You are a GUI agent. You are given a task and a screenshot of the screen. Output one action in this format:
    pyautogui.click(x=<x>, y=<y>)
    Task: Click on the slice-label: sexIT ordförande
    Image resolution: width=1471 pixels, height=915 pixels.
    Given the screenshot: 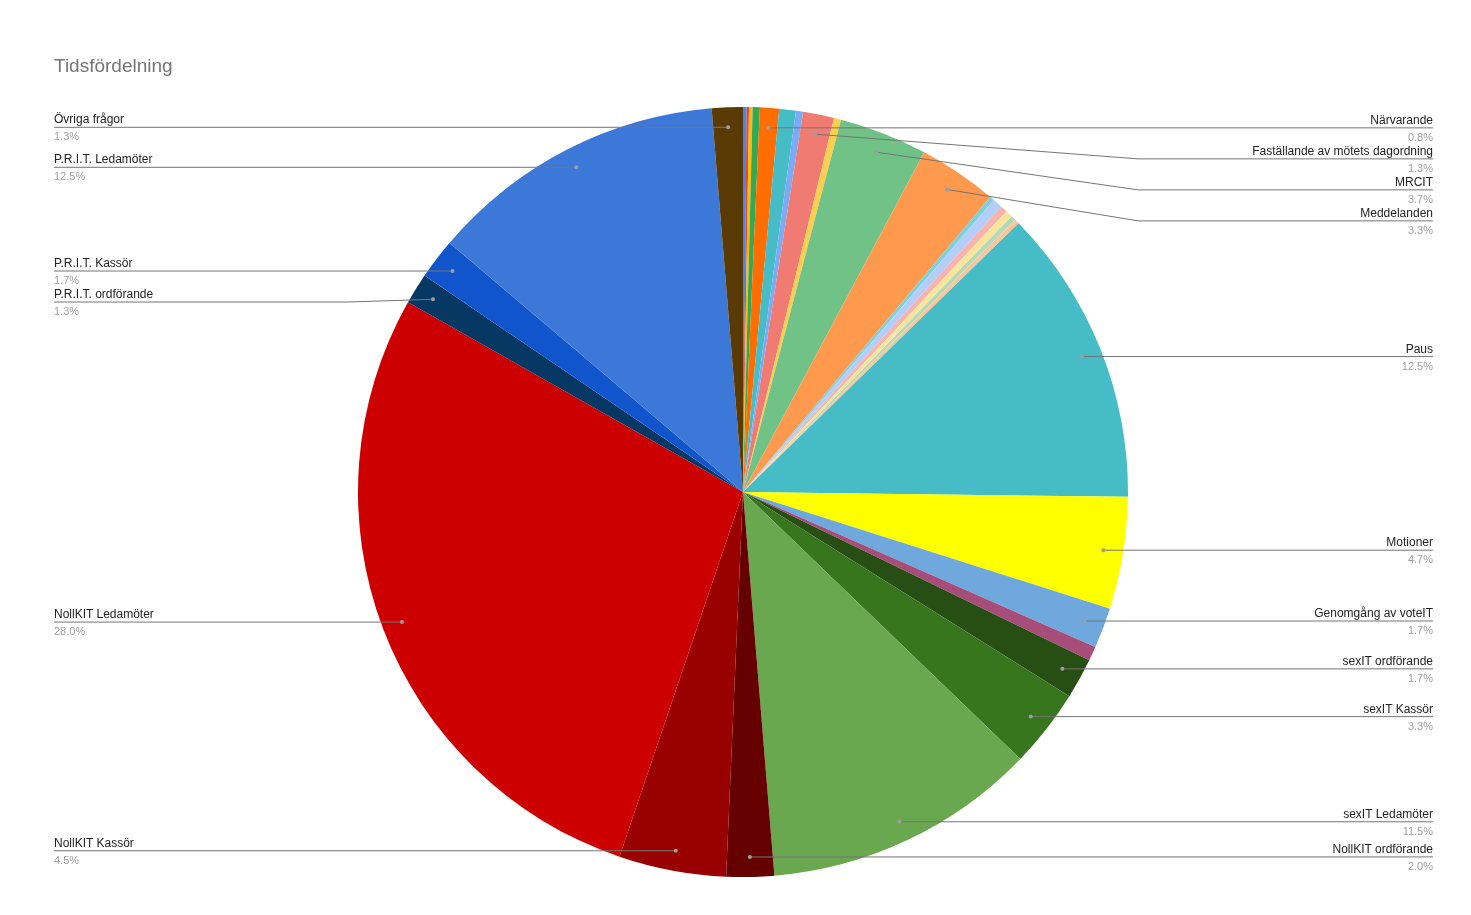 What is the action you would take?
    pyautogui.click(x=1388, y=660)
    